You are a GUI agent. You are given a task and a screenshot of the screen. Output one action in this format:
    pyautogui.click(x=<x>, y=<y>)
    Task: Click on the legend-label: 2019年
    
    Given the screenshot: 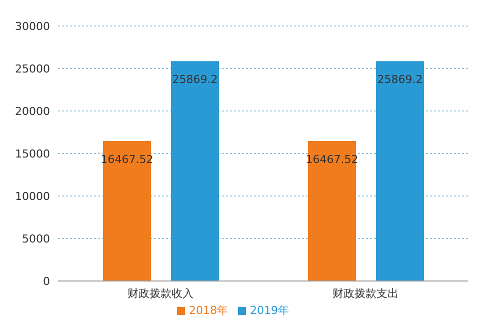 What is the action you would take?
    pyautogui.click(x=269, y=310)
    